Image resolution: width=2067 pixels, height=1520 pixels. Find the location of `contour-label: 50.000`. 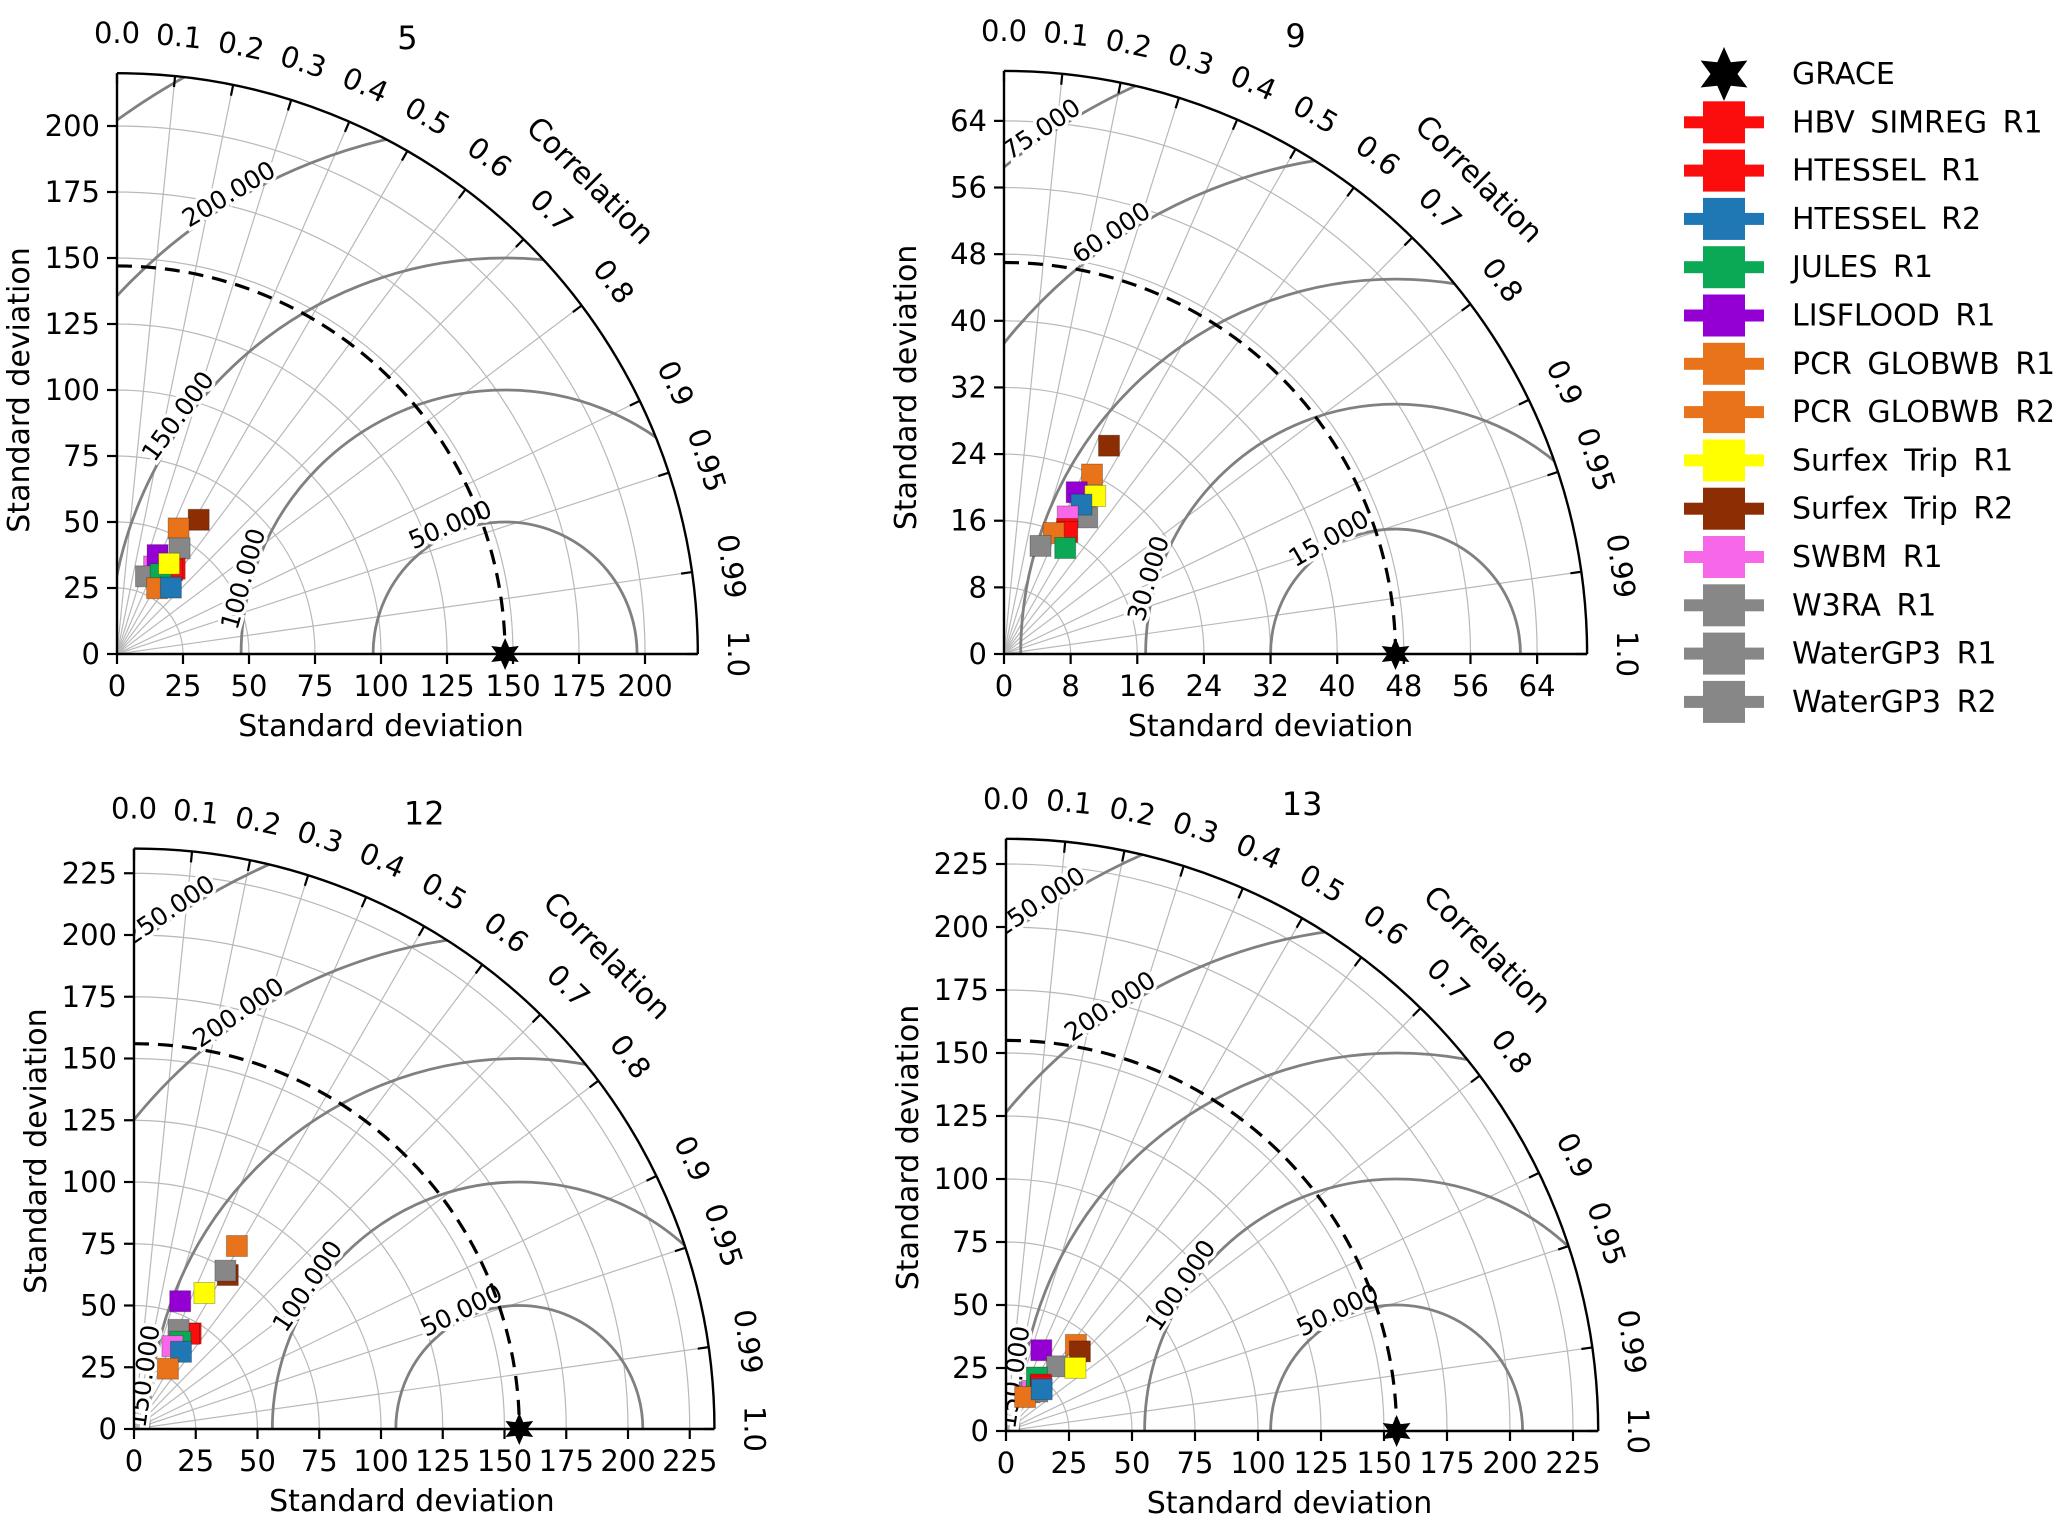

contour-label: 50.000 is located at coordinates (450, 524).